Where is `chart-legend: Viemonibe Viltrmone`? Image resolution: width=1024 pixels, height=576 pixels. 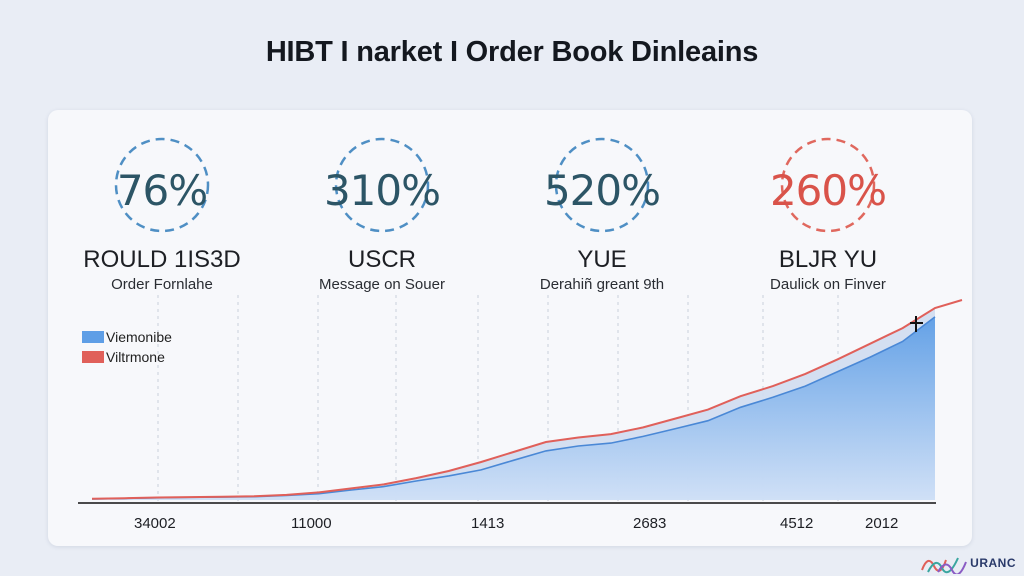
chart-legend: Viemonibe Viltrmone is located at coordinates (127, 347).